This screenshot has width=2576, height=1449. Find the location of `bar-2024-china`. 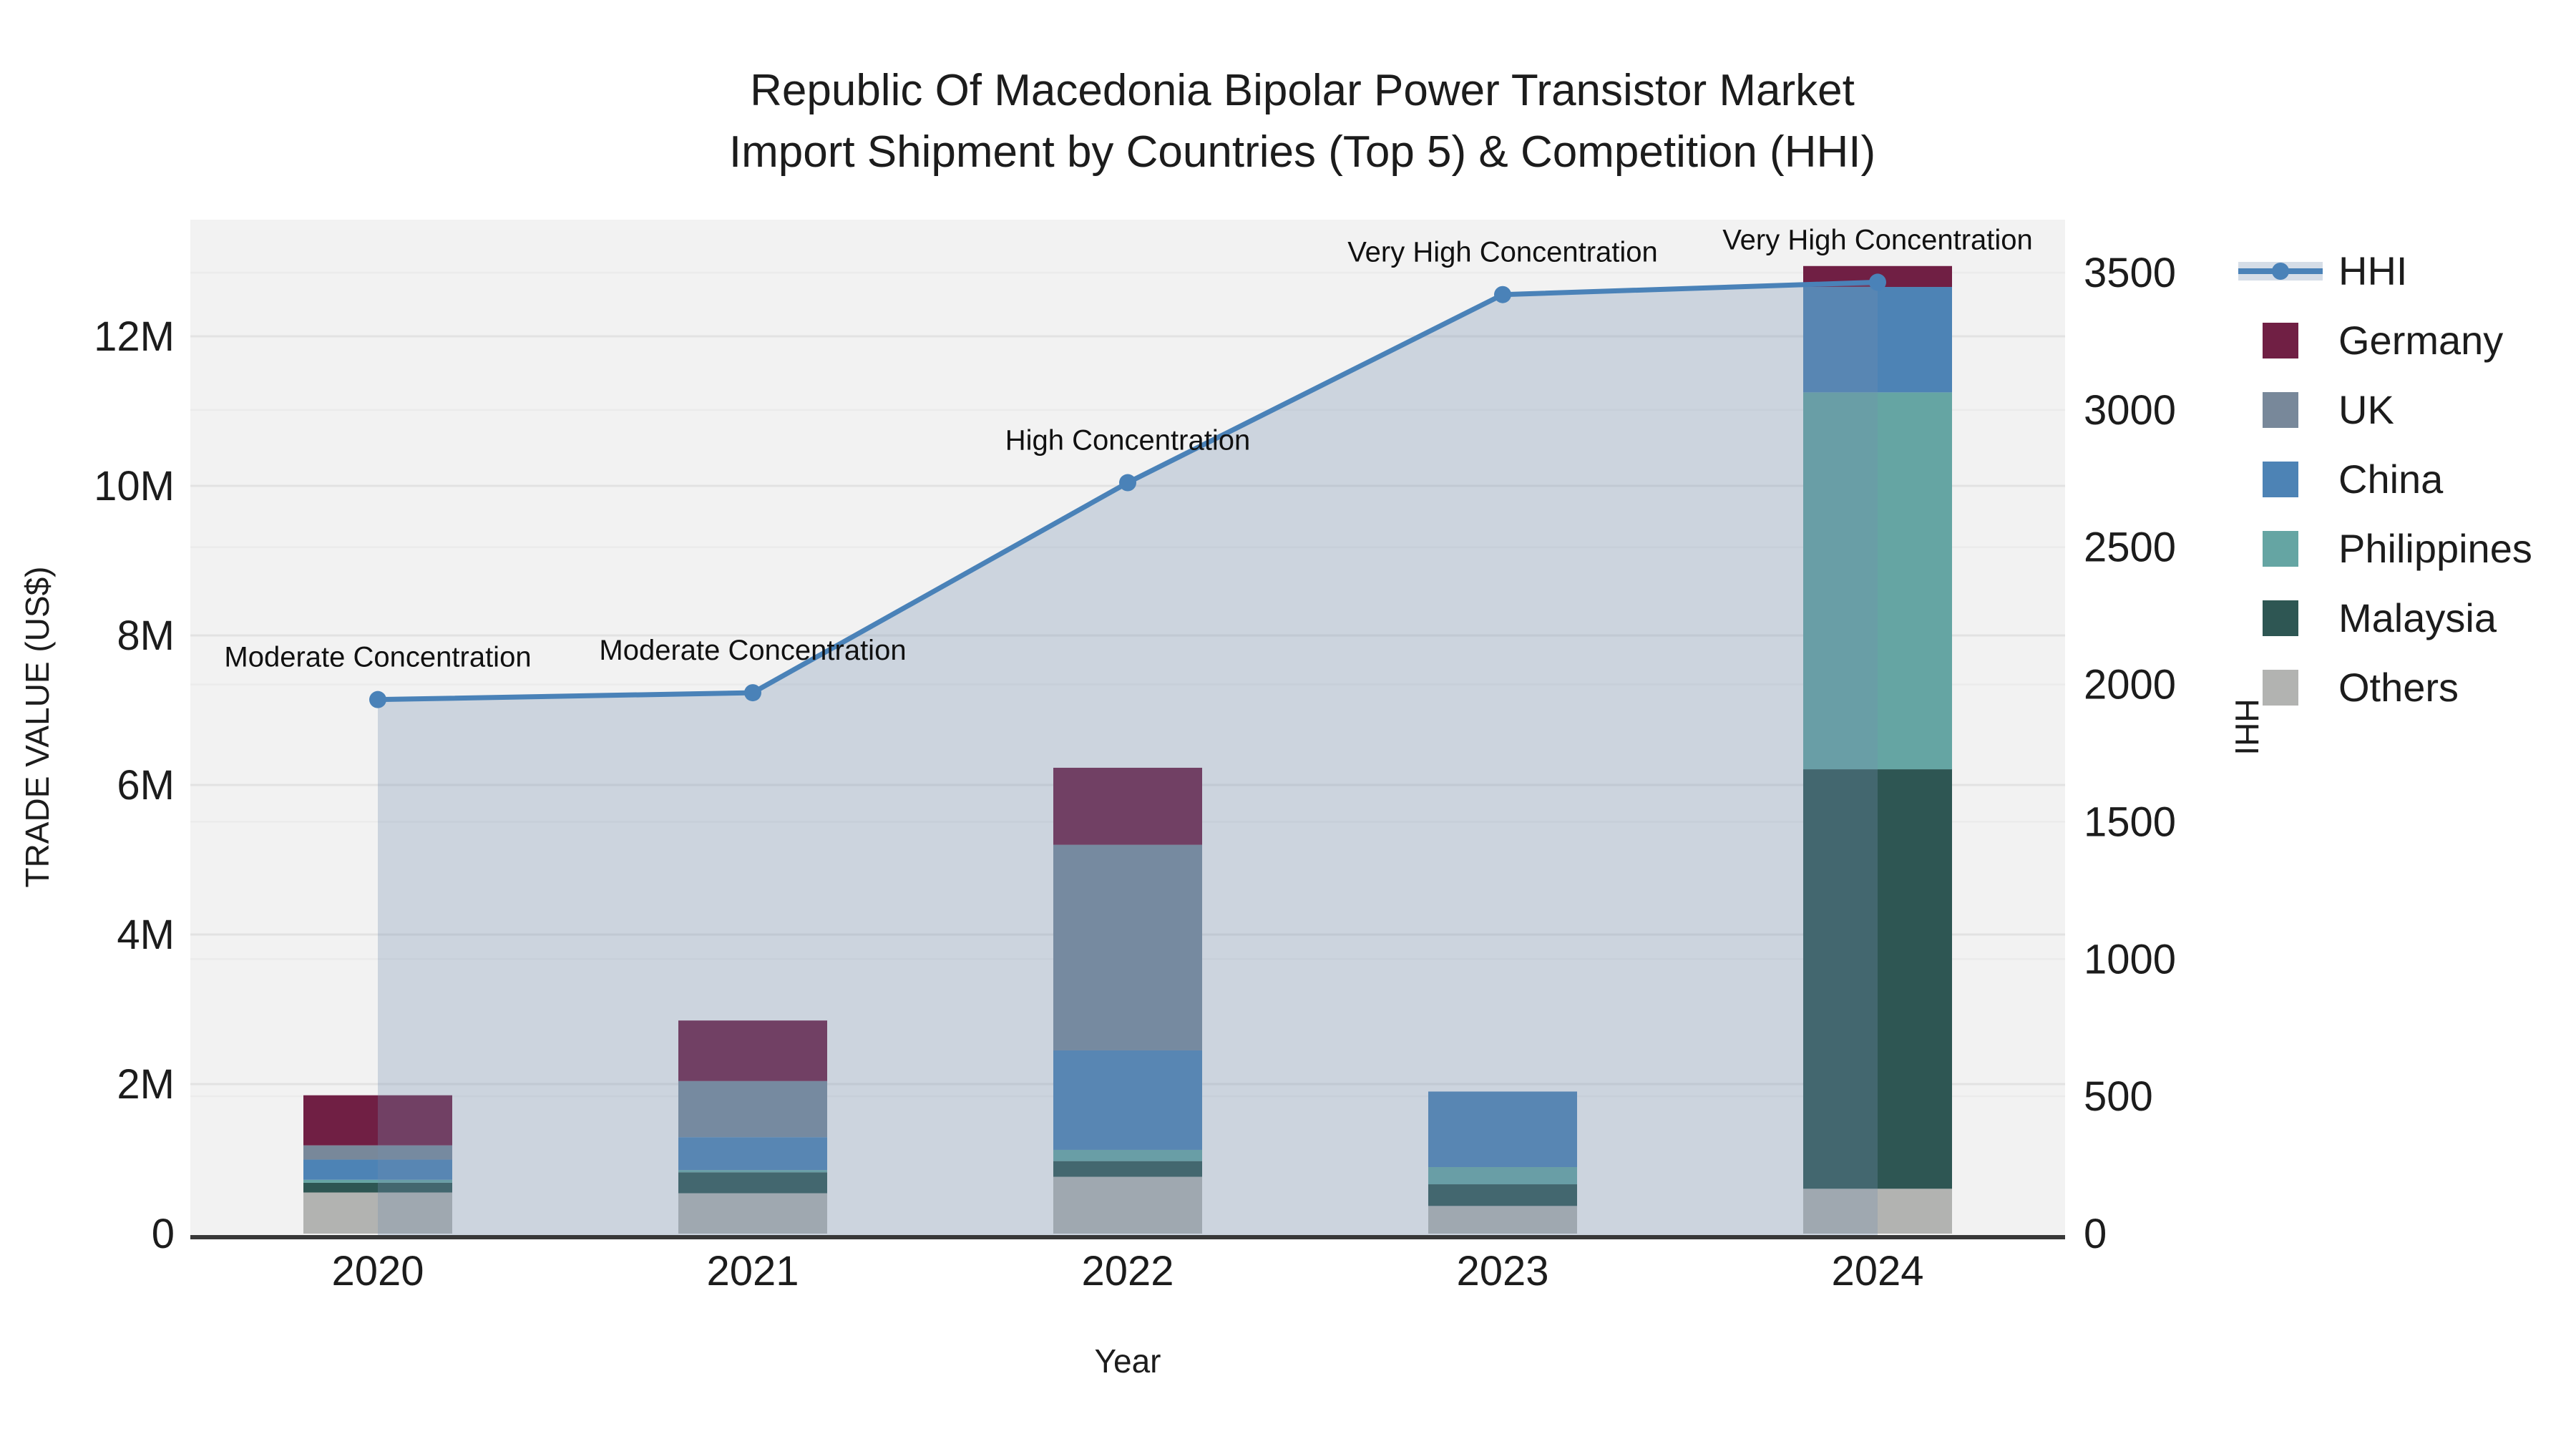

bar-2024-china is located at coordinates (1877, 340).